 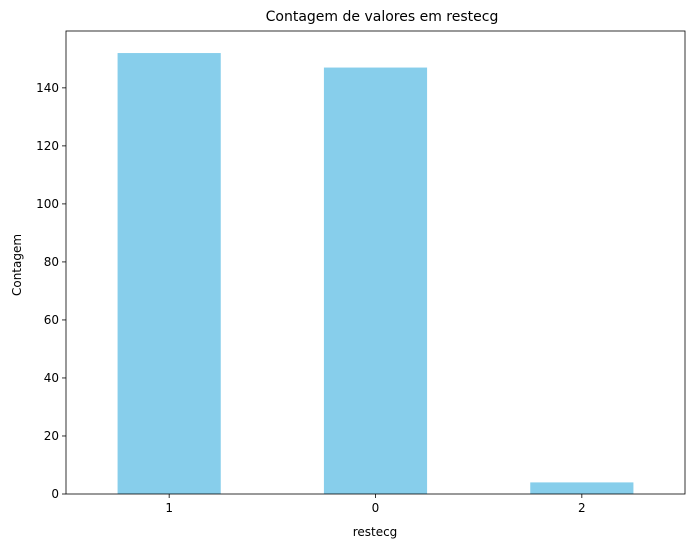 What do you see at coordinates (51, 262) in the screenshot?
I see `y-tick-label: 80` at bounding box center [51, 262].